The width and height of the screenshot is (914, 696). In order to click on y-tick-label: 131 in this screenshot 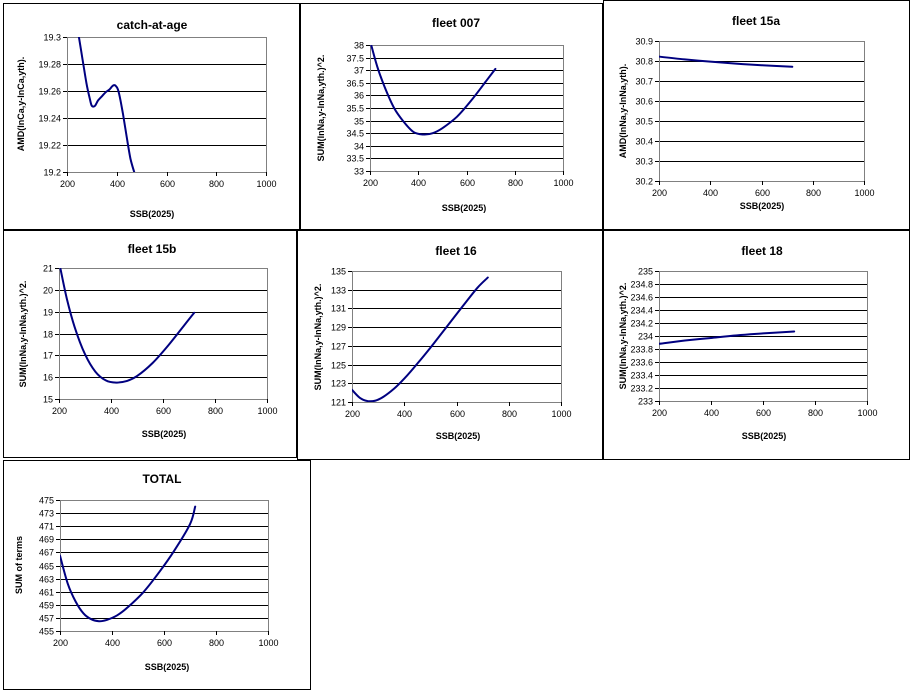, I will do `click(338, 309)`.